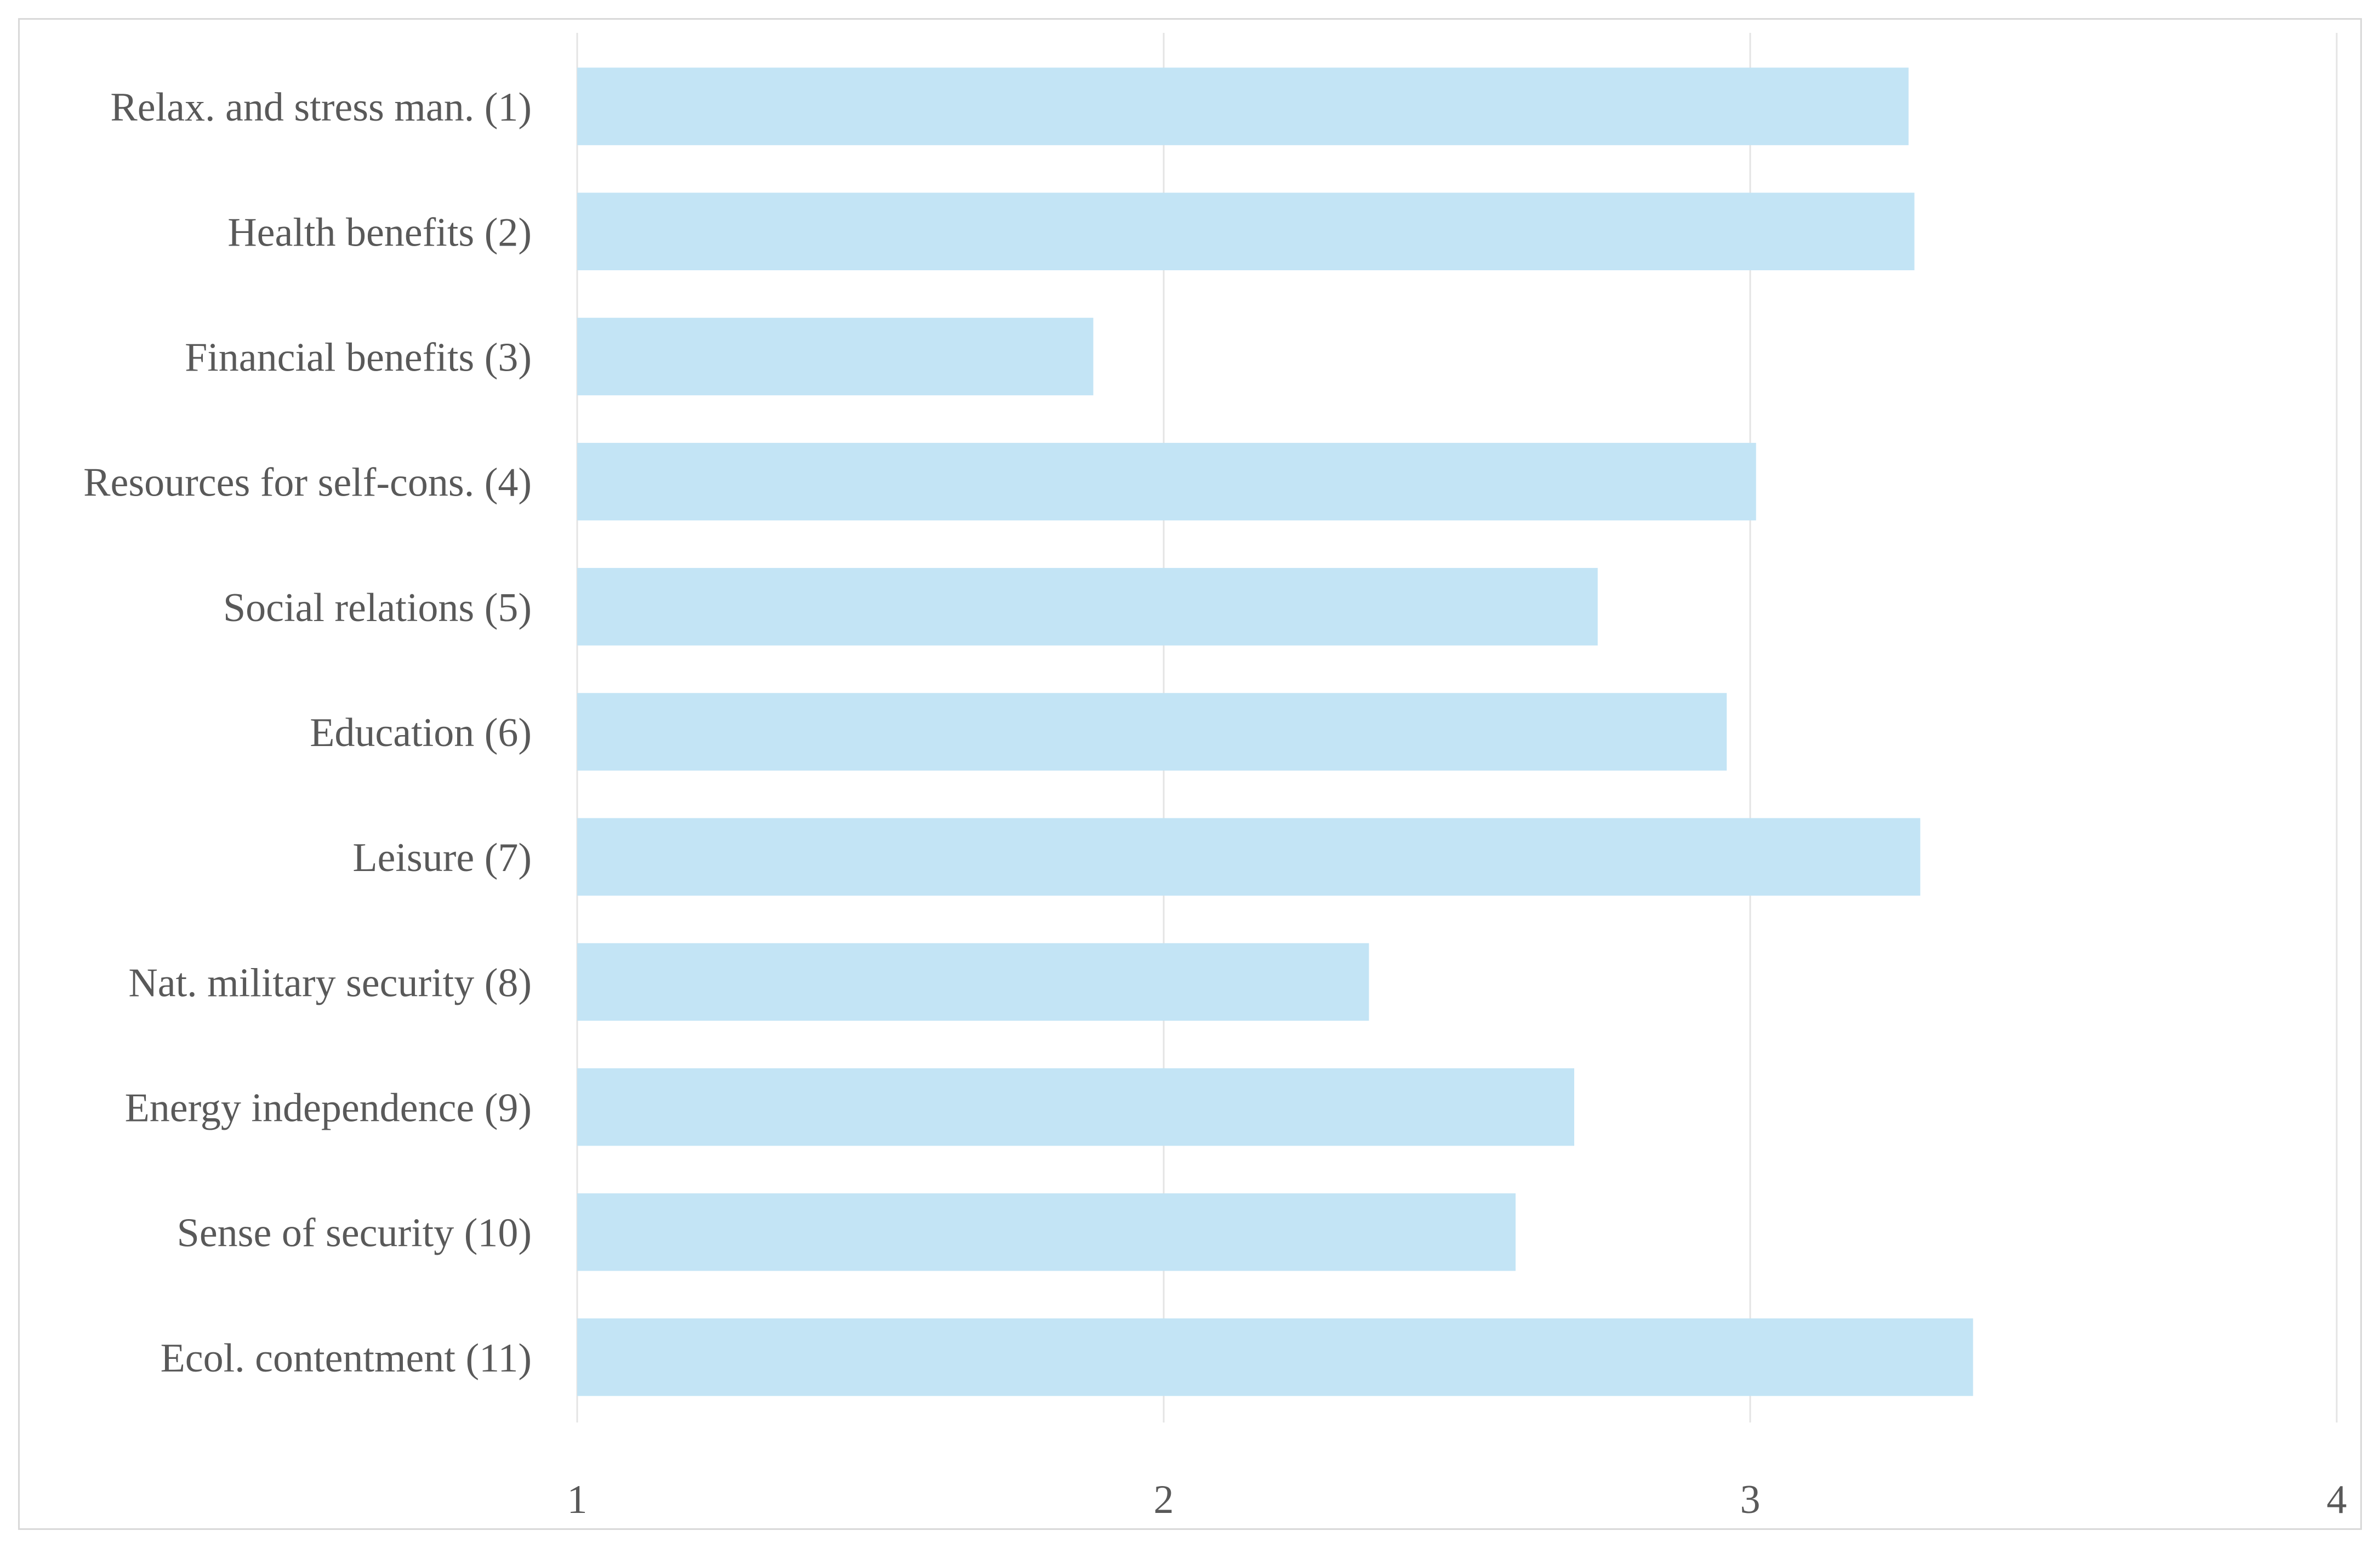  I want to click on category-label: Ecol. contentment (11), so click(346, 1358).